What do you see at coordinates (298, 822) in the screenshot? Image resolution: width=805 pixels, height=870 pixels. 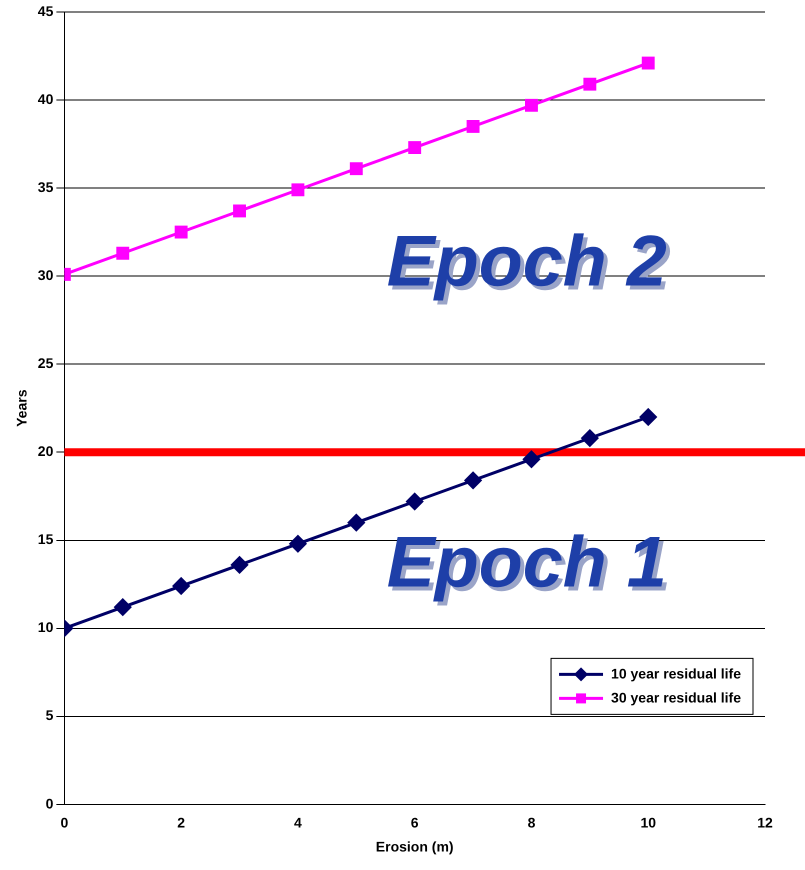 I see `x-tick-label: 4` at bounding box center [298, 822].